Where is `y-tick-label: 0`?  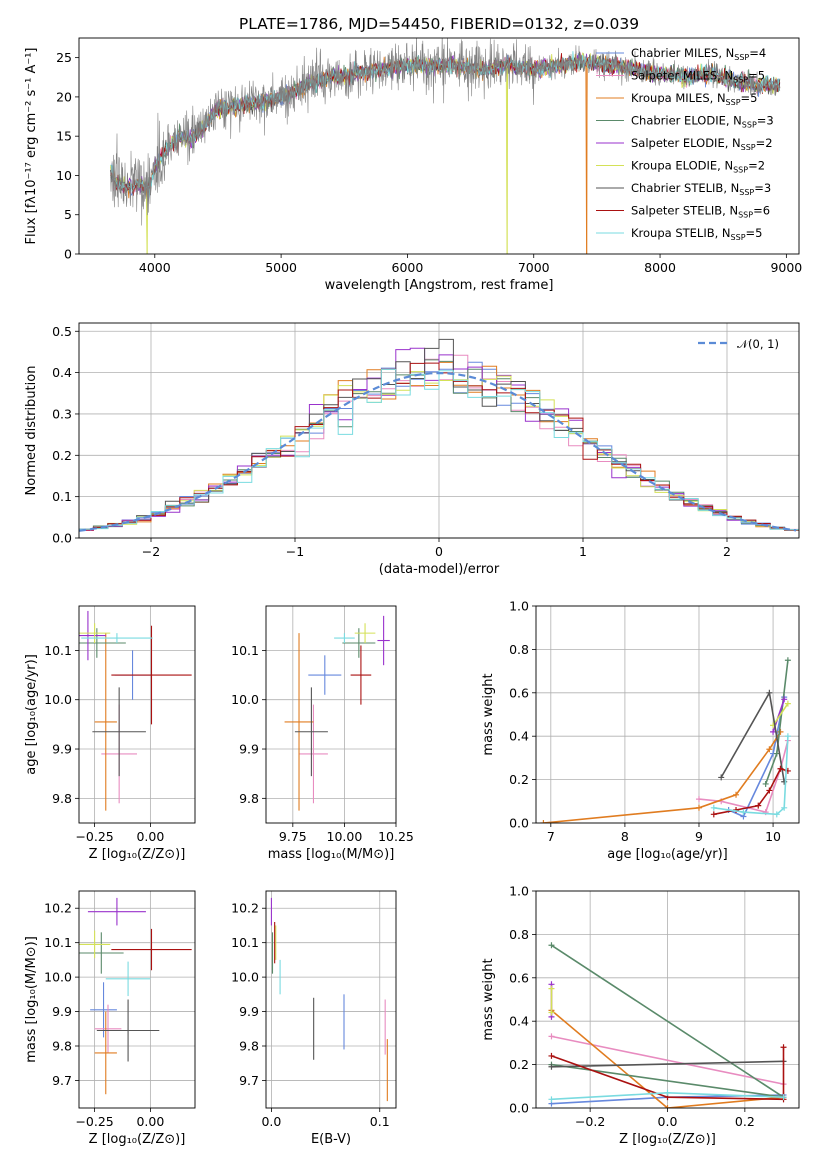
y-tick-label: 0 is located at coordinates (68, 254).